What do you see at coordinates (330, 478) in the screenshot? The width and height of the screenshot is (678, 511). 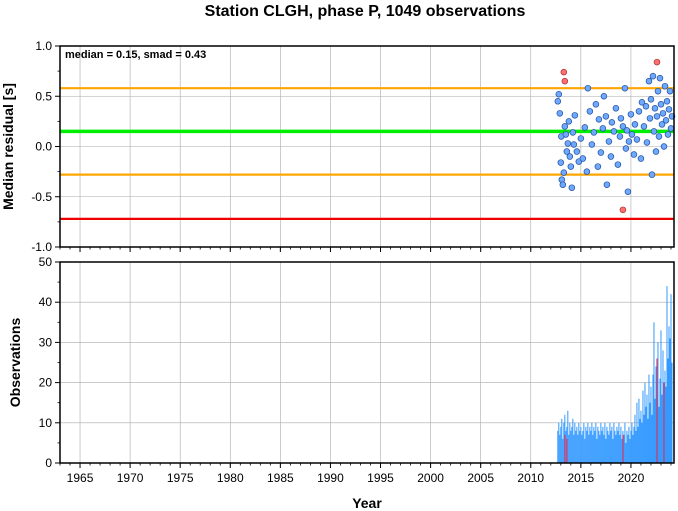 I see `x-tick-label: 1990` at bounding box center [330, 478].